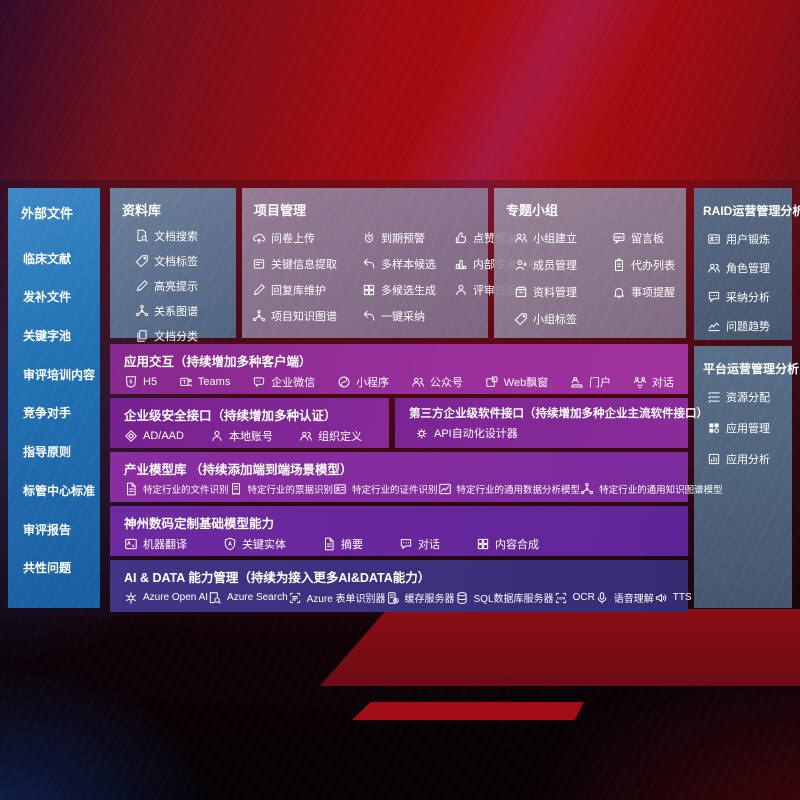  Describe the element at coordinates (749, 268) in the screenshot. I see `feature-item: 角色管理` at that location.